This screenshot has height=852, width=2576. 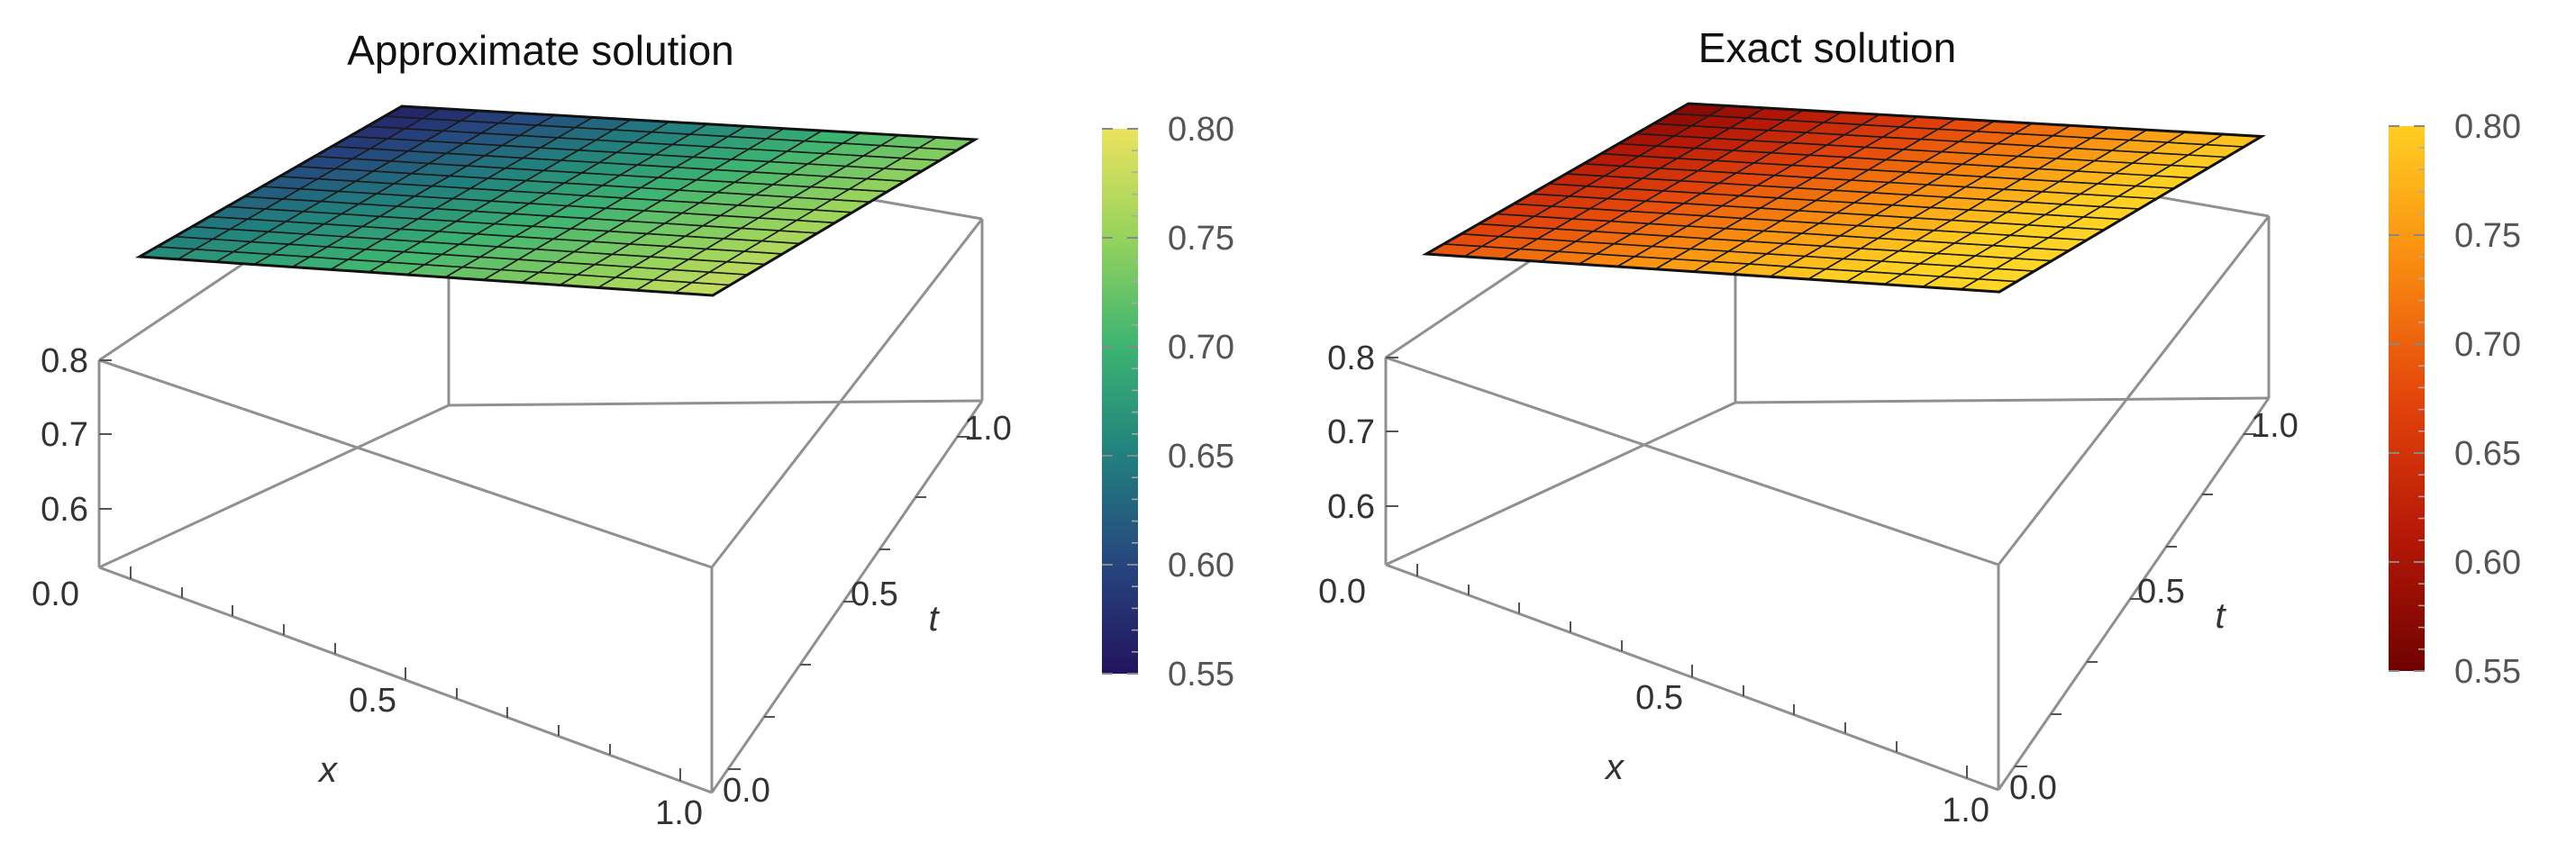 What do you see at coordinates (1827, 47) in the screenshot?
I see `chart-title: Exact solution` at bounding box center [1827, 47].